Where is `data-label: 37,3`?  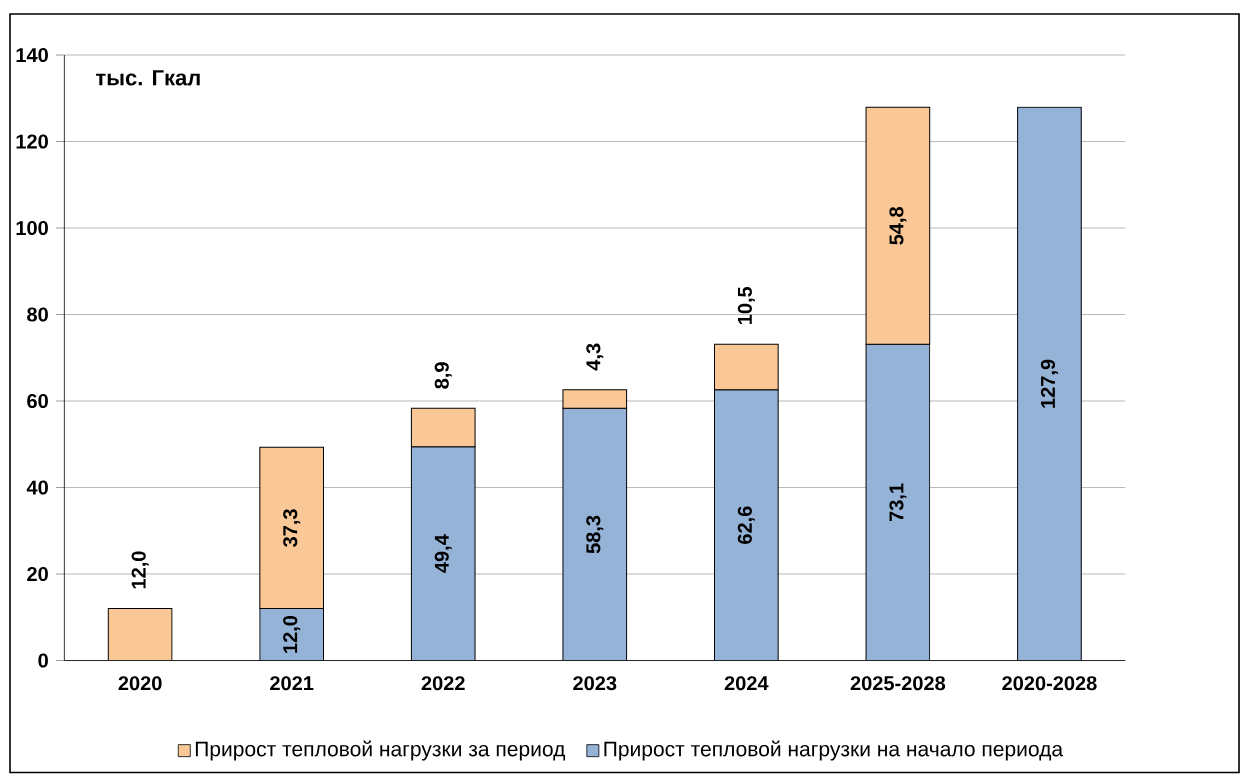
data-label: 37,3 is located at coordinates (292, 528).